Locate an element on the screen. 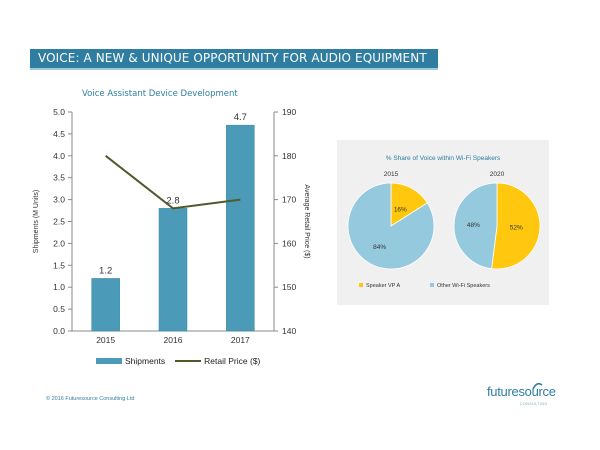 This screenshot has width=600, height=450. legend-swatch-price is located at coordinates (188, 361).